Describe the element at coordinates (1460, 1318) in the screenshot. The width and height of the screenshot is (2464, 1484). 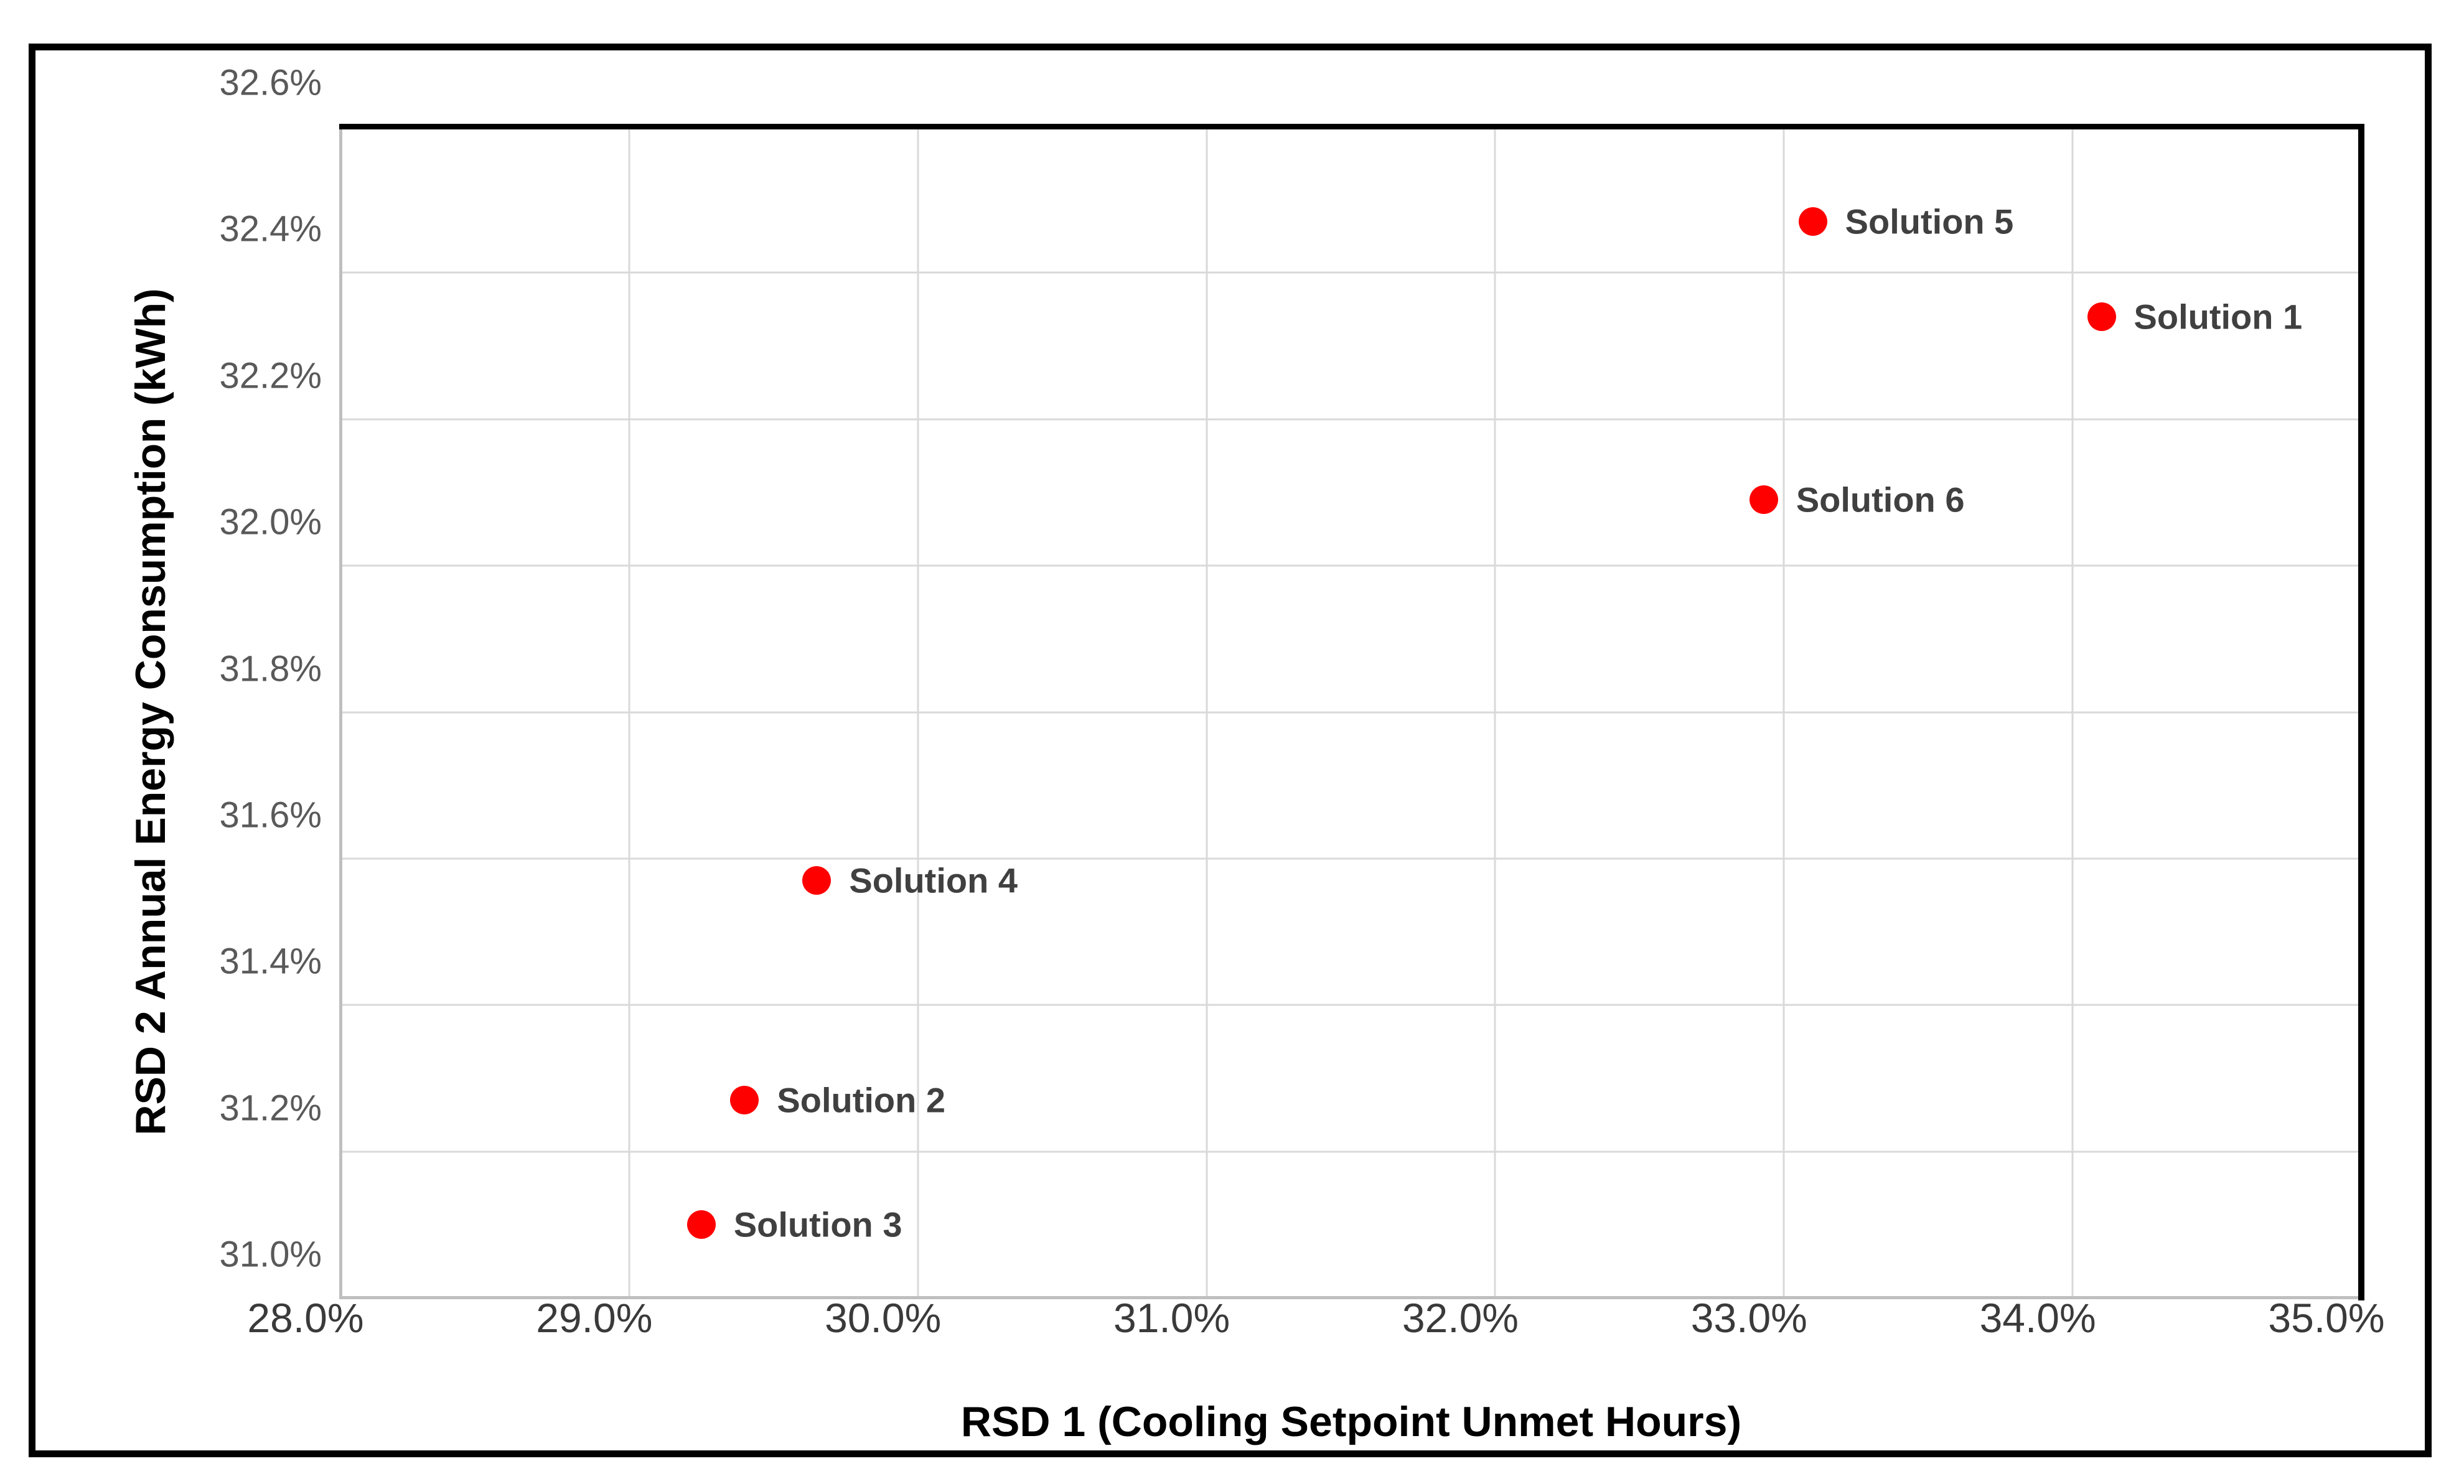
I see `x-tick-label: 32.0%` at that location.